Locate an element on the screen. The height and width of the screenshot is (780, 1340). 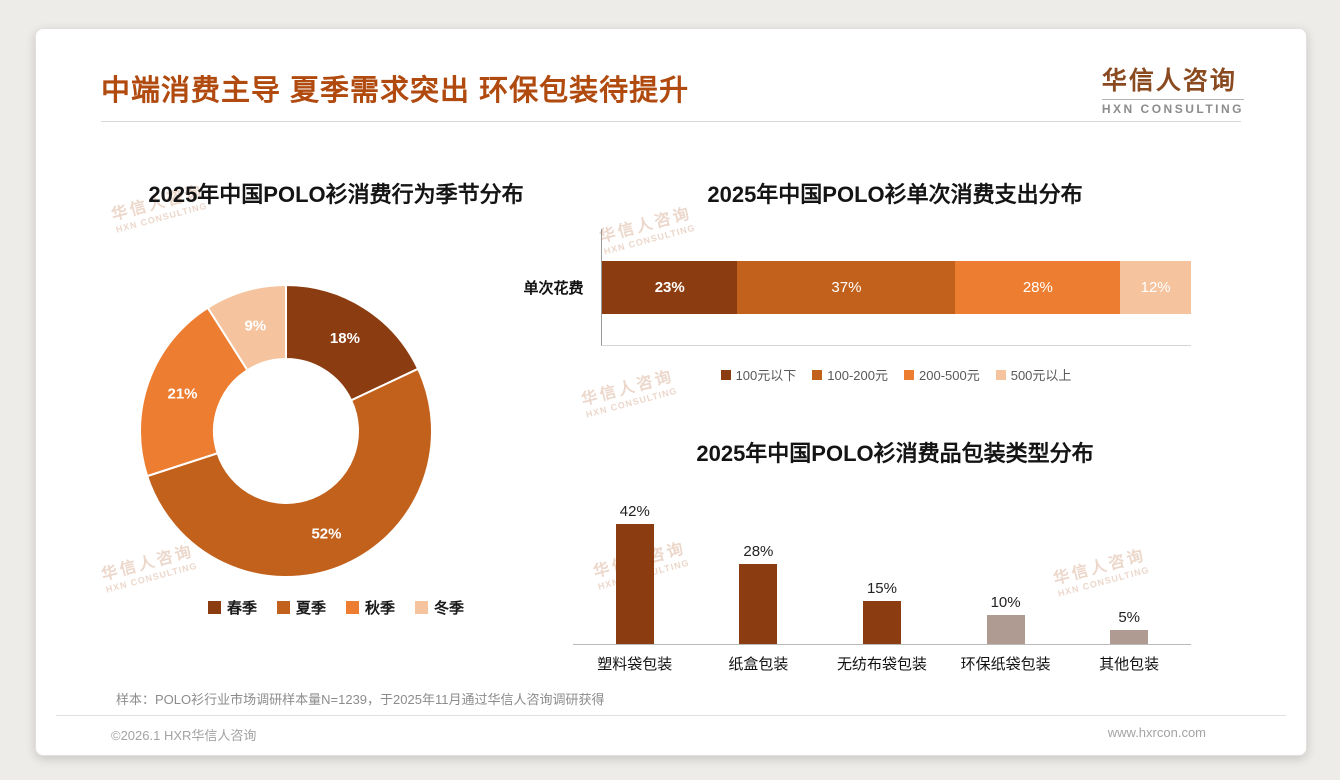
footer-copyright: ©2026.1 HXR华信人咨询 is located at coordinates (184, 735).